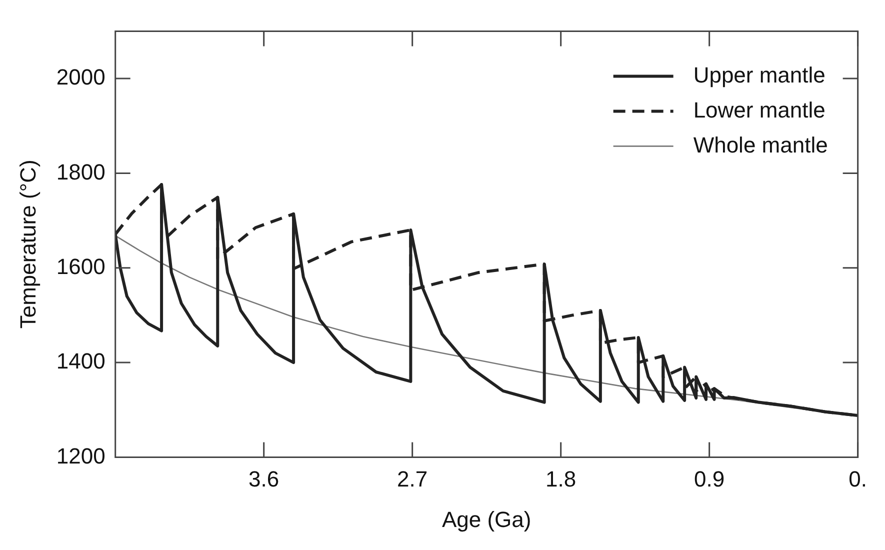 Image resolution: width=885 pixels, height=550 pixels. Describe the element at coordinates (81, 266) in the screenshot. I see `y-tick-label: 1600` at that location.